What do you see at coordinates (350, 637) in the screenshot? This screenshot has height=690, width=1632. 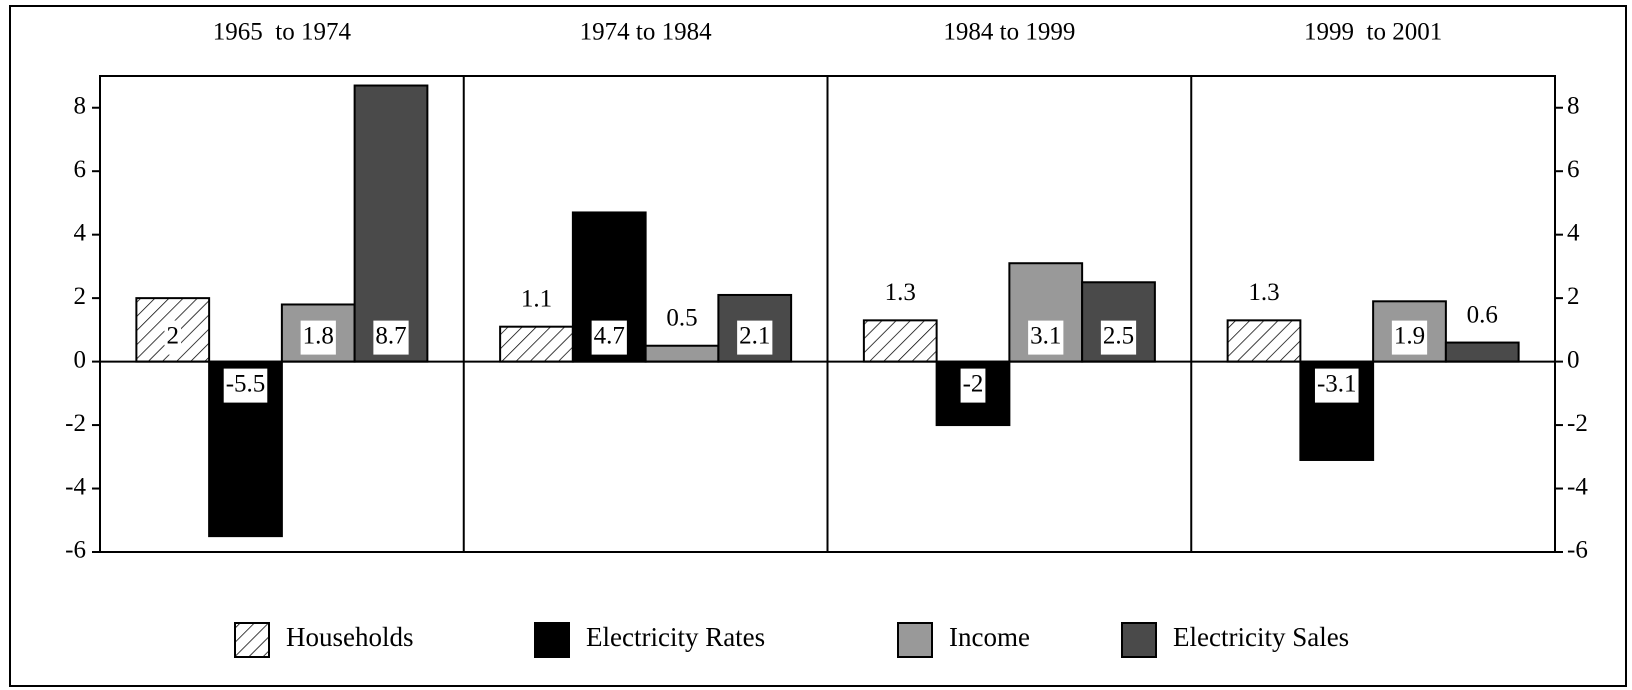 I see `legend-label: Households` at bounding box center [350, 637].